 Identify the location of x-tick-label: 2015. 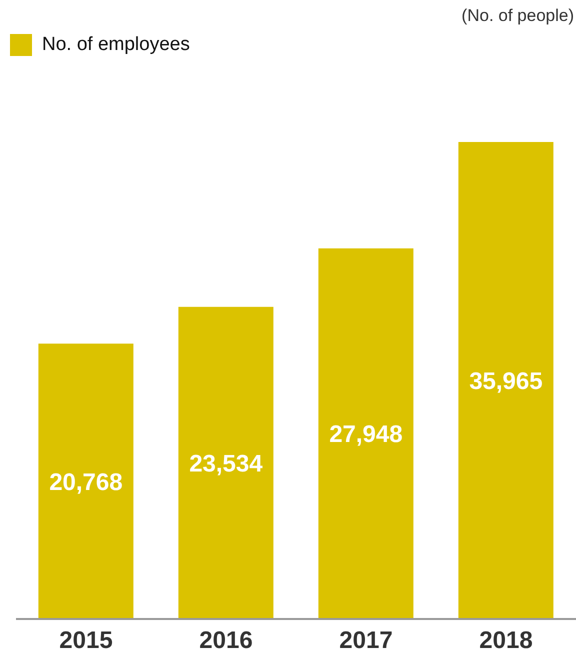
(86, 640).